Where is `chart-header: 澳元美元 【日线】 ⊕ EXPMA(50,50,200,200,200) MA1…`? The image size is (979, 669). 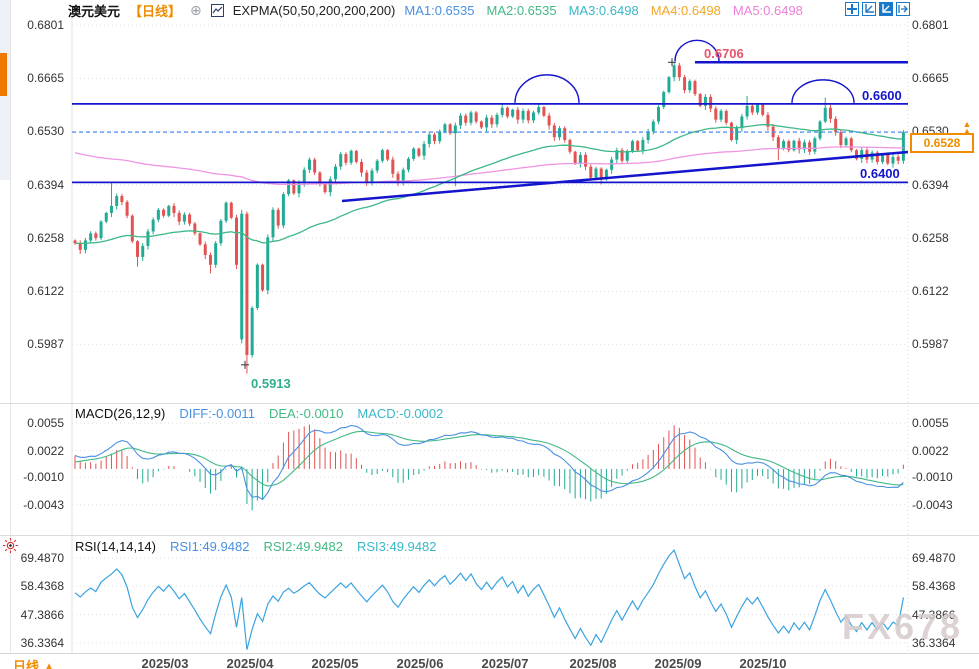 chart-header: 澳元美元 【日线】 ⊕ EXPMA(50,50,200,200,200) MA1… is located at coordinates (435, 10).